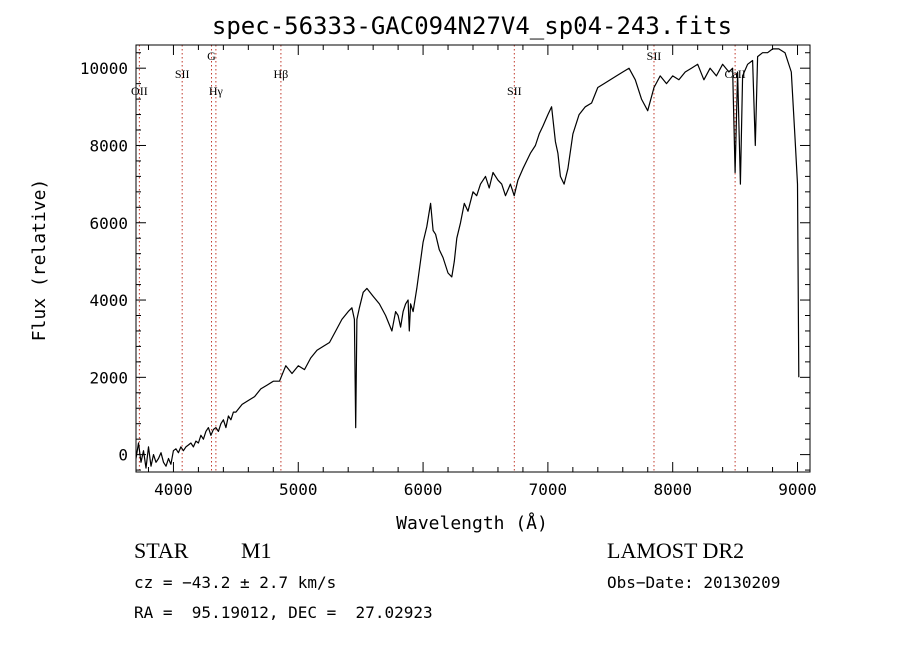  What do you see at coordinates (108, 223) in the screenshot?
I see `y-tick-label: 6000` at bounding box center [108, 223].